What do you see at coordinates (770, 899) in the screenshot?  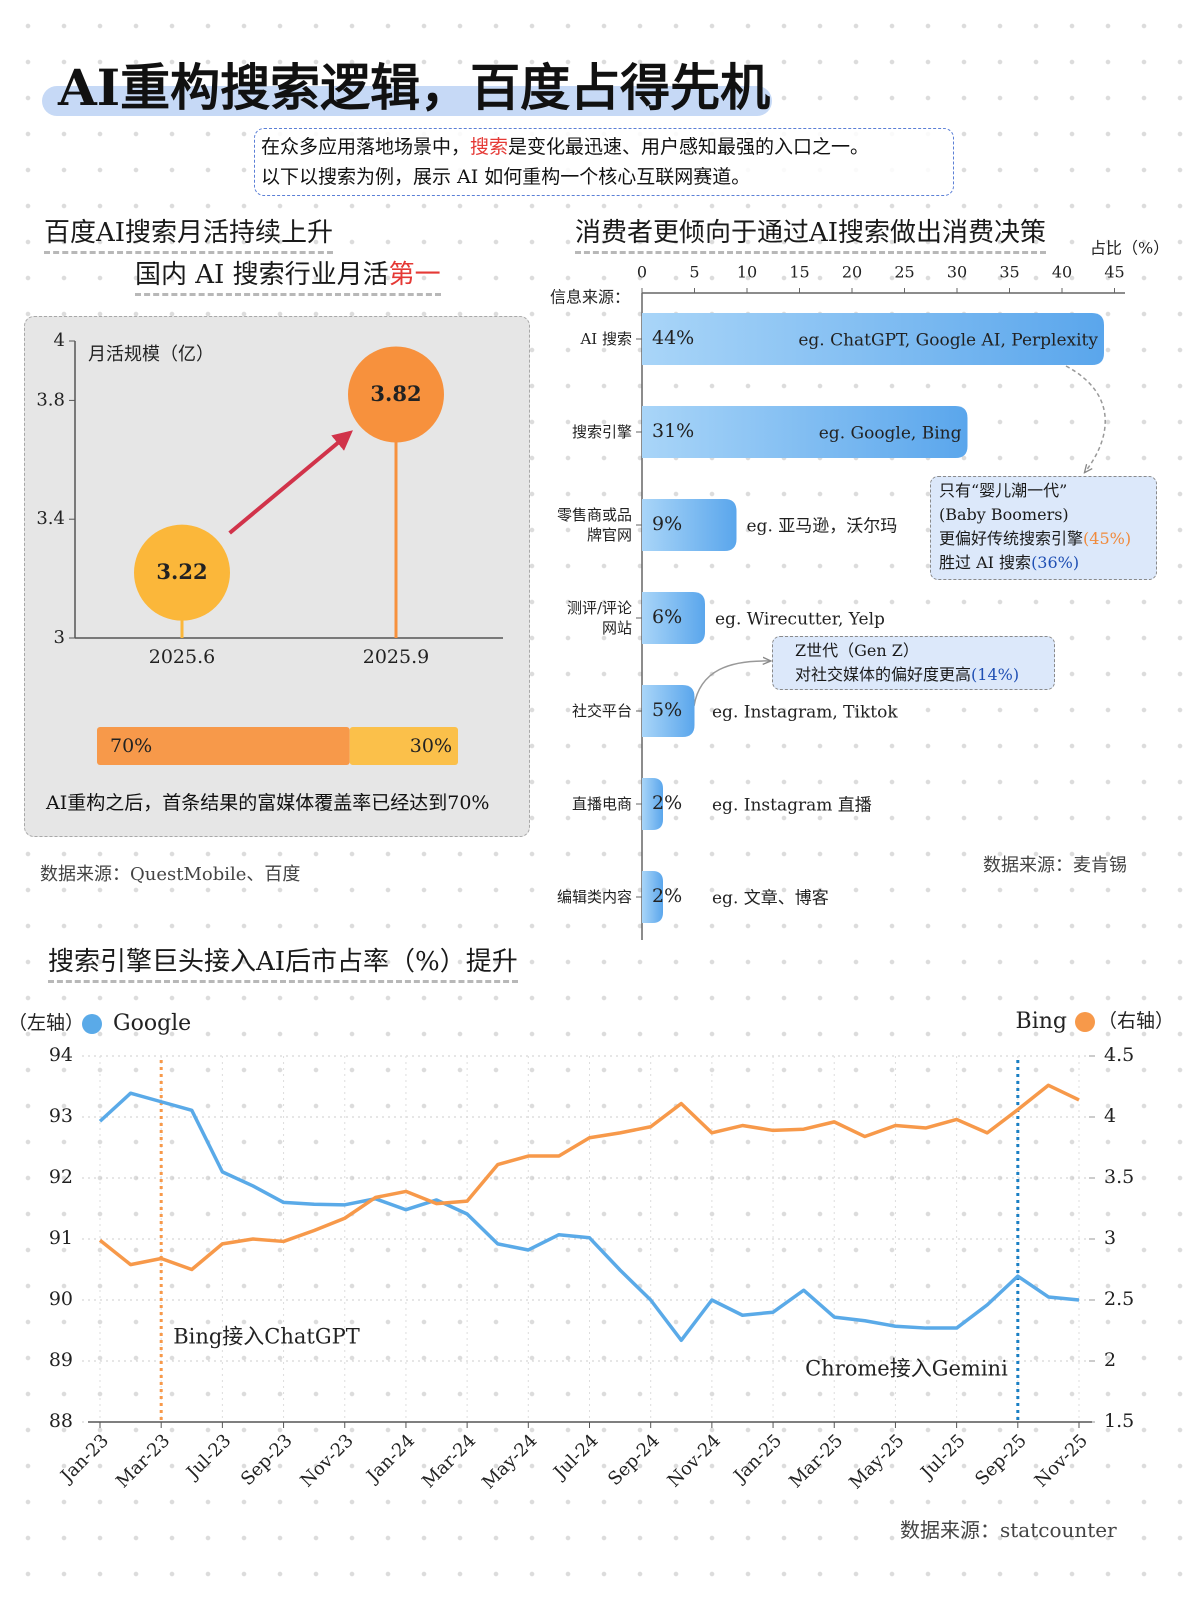 I see `bar-example: eg. 文章、博客` at bounding box center [770, 899].